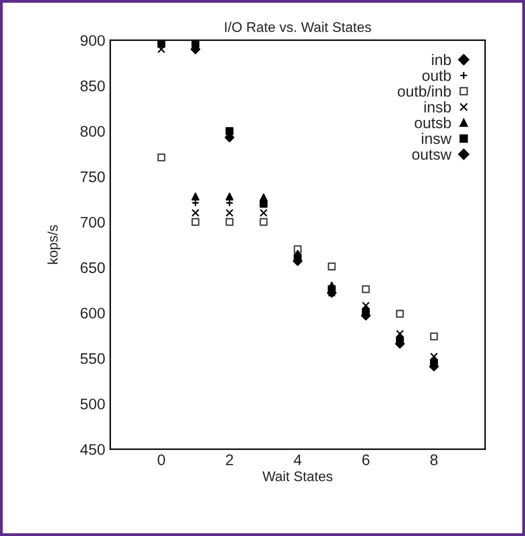  What do you see at coordinates (298, 460) in the screenshot?
I see `x-tick-label: 4` at bounding box center [298, 460].